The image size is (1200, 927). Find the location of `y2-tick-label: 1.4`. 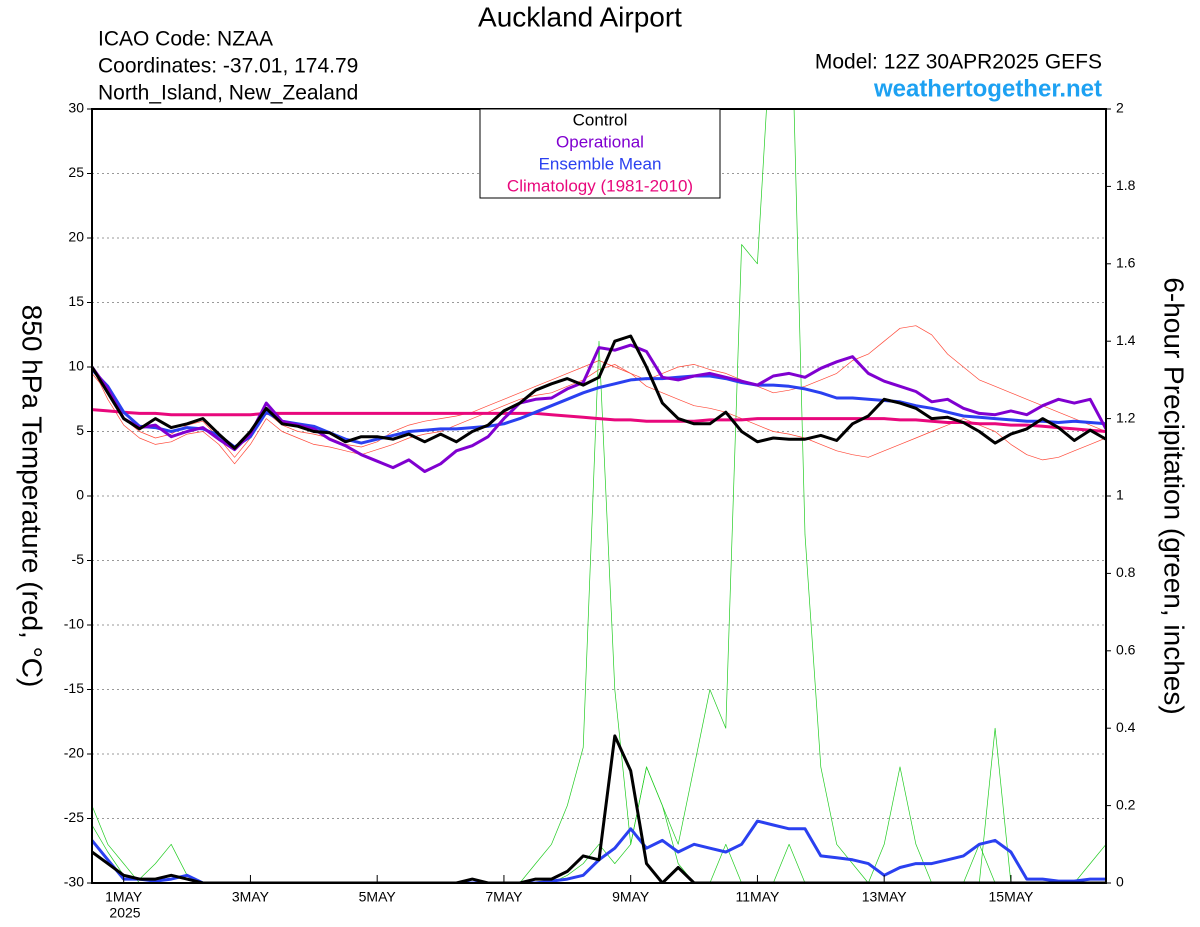

y2-tick-label: 1.4 is located at coordinates (1126, 340).